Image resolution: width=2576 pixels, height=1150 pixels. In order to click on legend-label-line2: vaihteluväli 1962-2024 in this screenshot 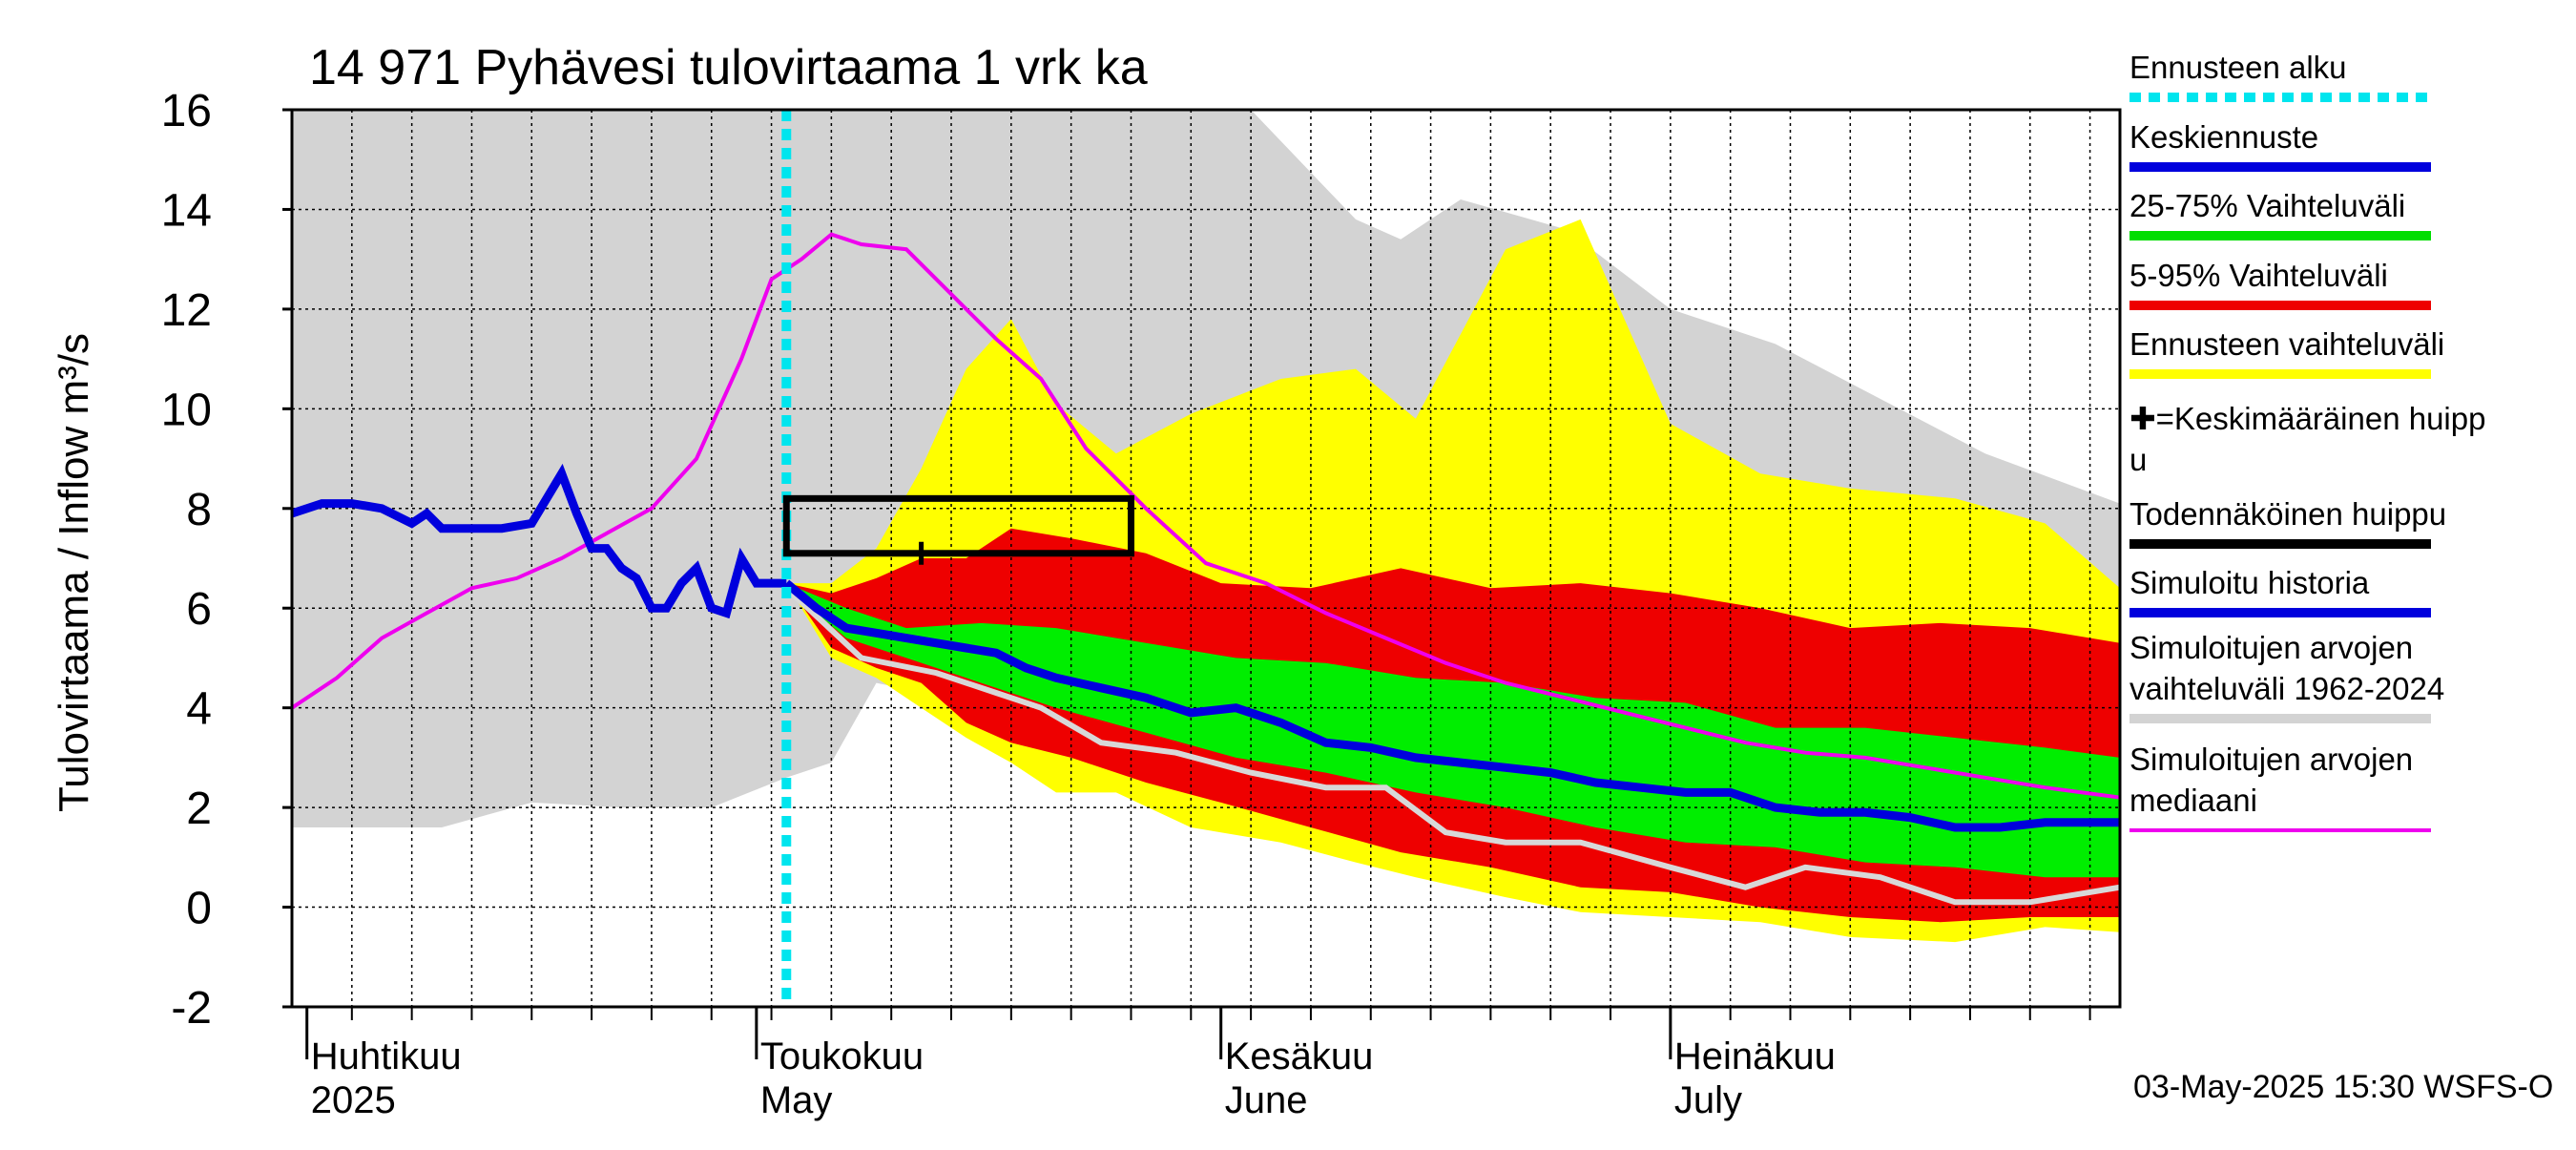, I will do `click(2286, 688)`.